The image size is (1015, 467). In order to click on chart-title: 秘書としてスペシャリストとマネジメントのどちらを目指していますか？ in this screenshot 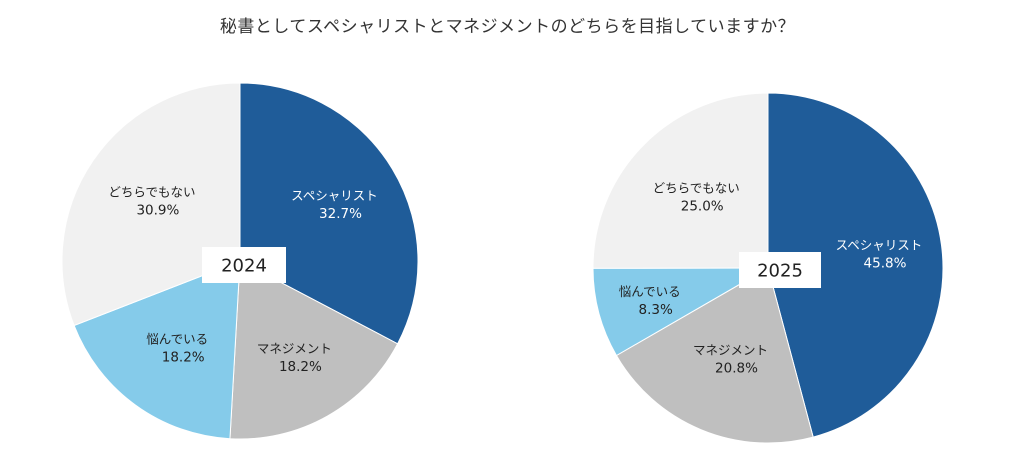, I will do `click(507, 27)`.